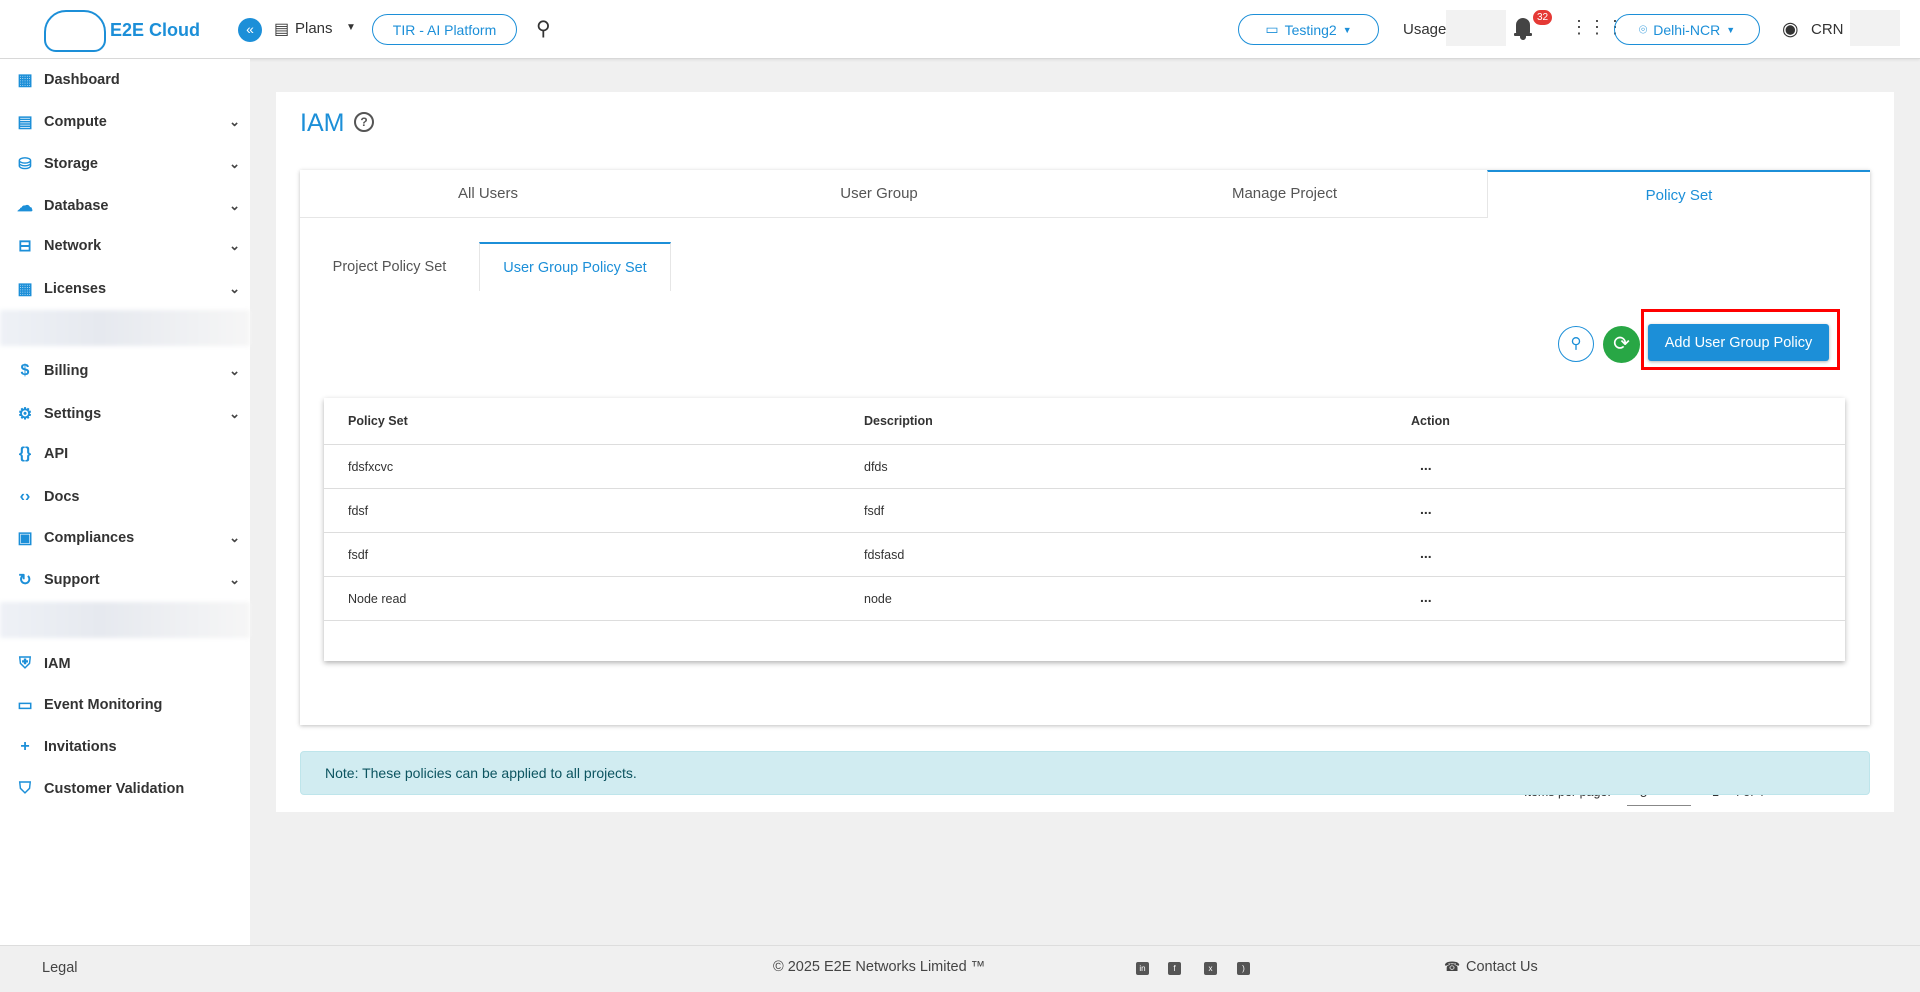 This screenshot has height=992, width=1920. Describe the element at coordinates (1174, 968) in the screenshot. I see `facebook-icon: f` at that location.